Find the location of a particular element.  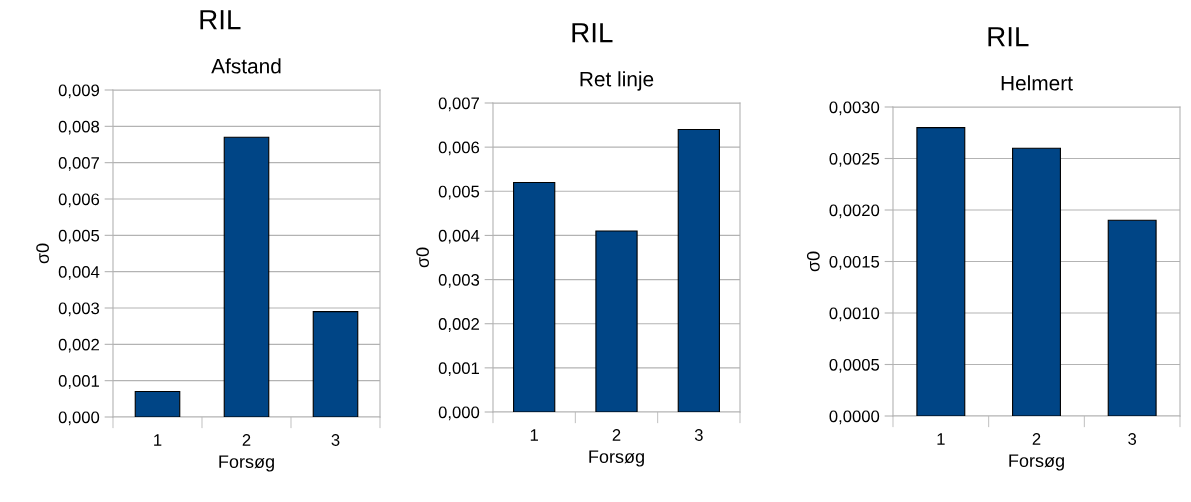

y-tick-label: 0,009 is located at coordinates (79, 91).